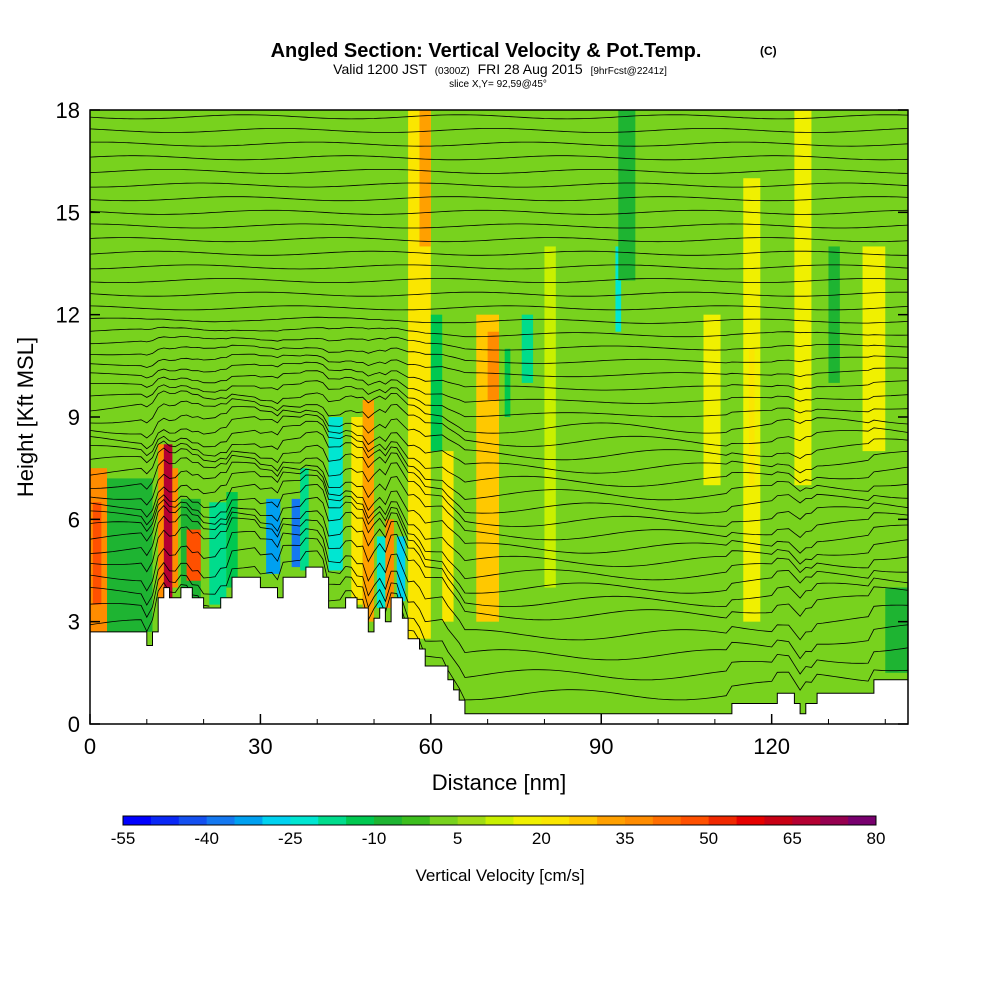  What do you see at coordinates (374, 838) in the screenshot?
I see `colorbar-tick-label: -10` at bounding box center [374, 838].